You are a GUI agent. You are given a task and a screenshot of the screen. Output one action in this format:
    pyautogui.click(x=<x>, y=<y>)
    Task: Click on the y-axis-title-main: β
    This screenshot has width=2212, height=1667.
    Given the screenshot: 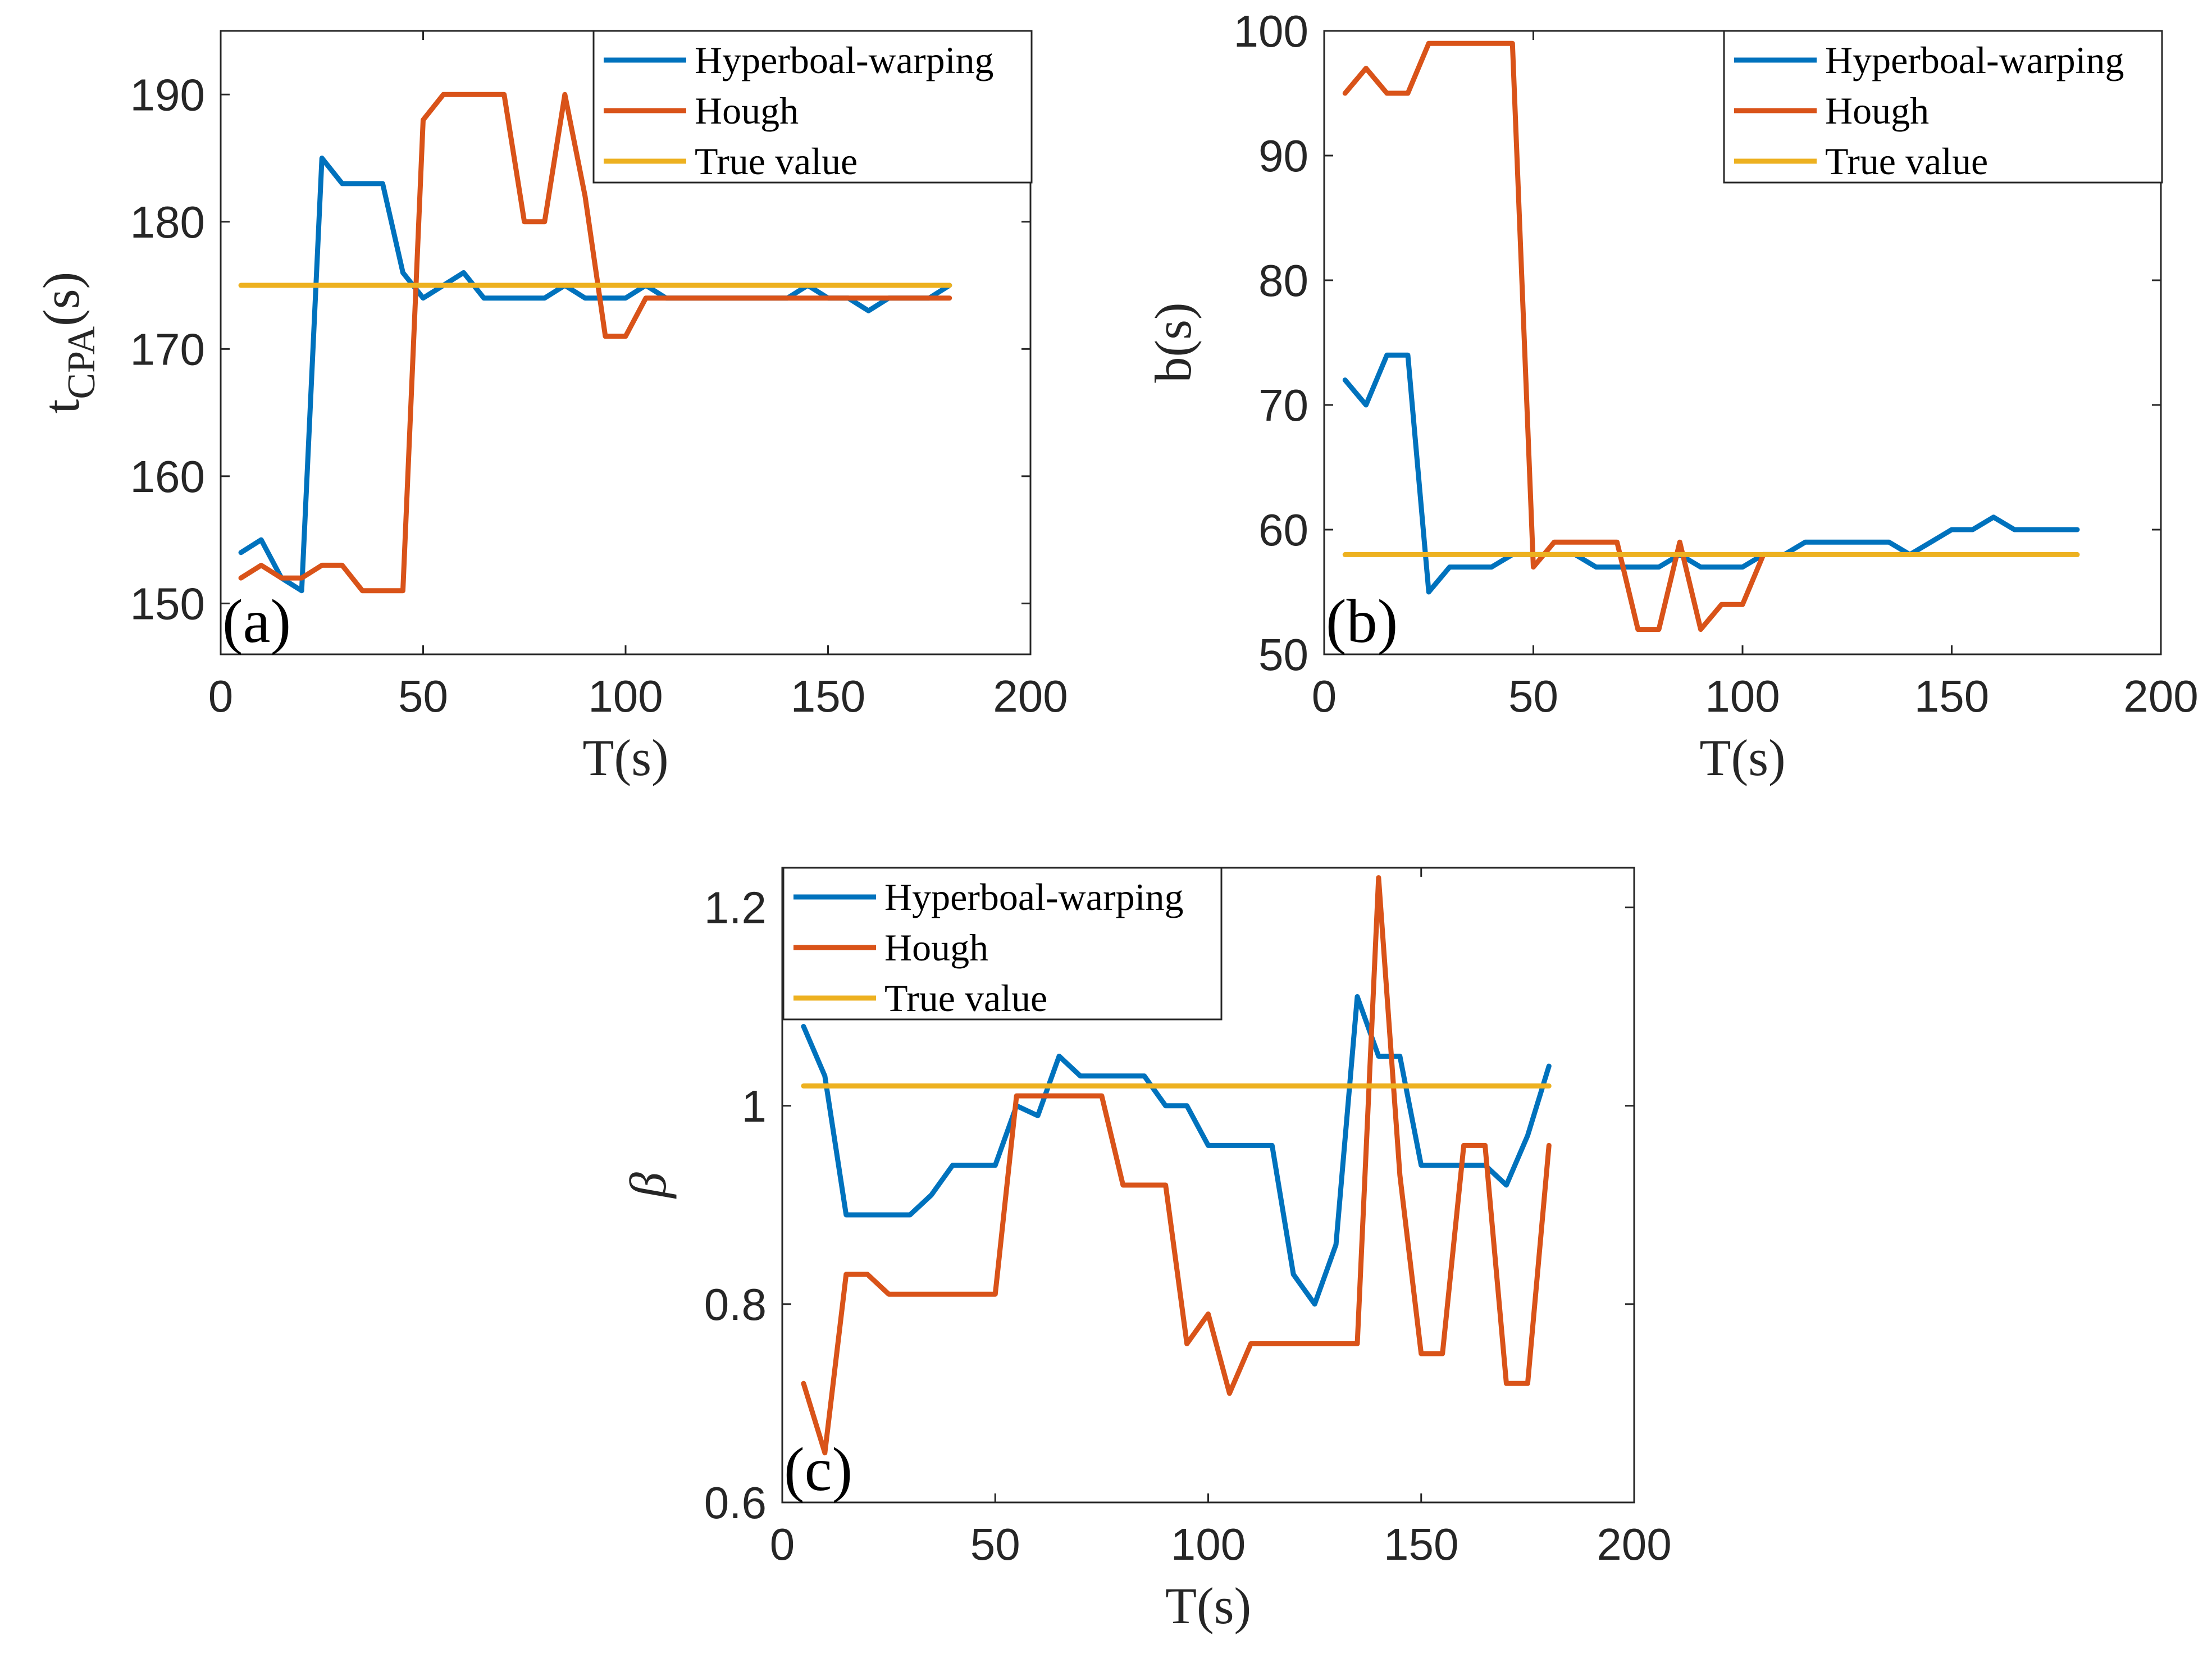 What is the action you would take?
    pyautogui.click(x=648, y=1185)
    